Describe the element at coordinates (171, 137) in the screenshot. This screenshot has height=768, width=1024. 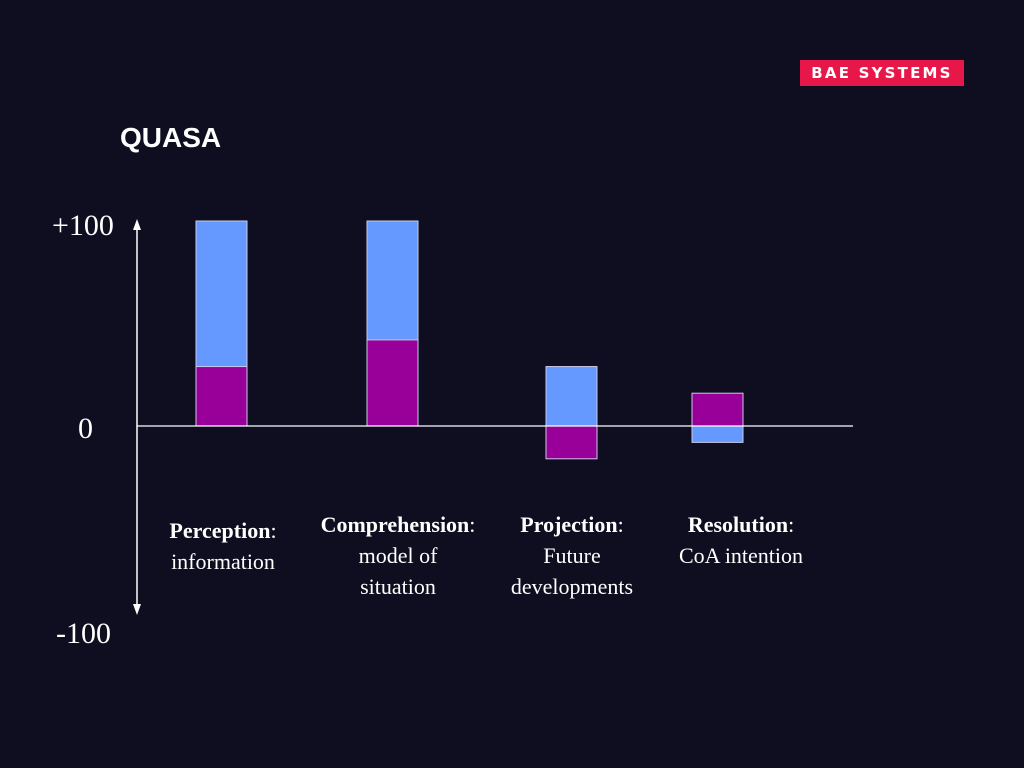
I see `page-title: QUASA` at that location.